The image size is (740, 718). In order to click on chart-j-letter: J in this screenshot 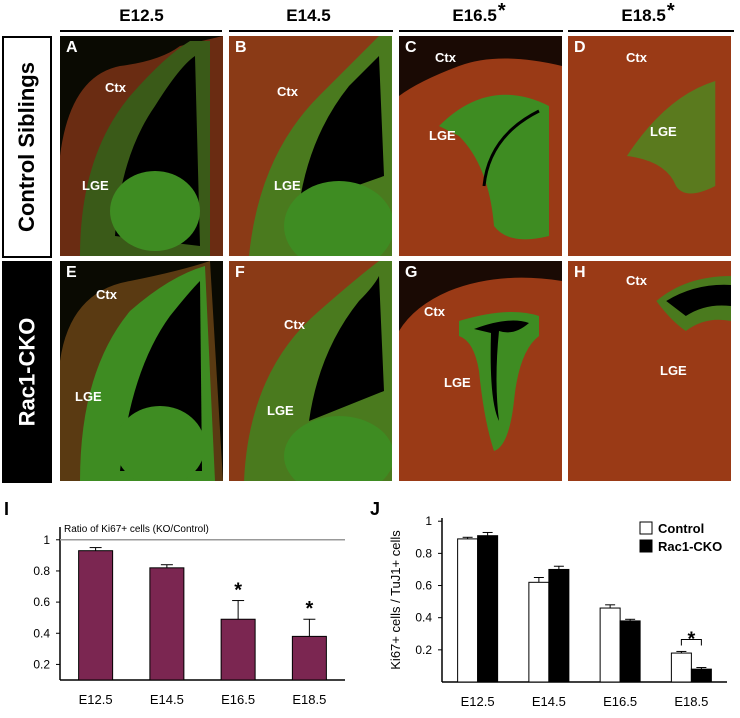, I will do `click(375, 509)`.